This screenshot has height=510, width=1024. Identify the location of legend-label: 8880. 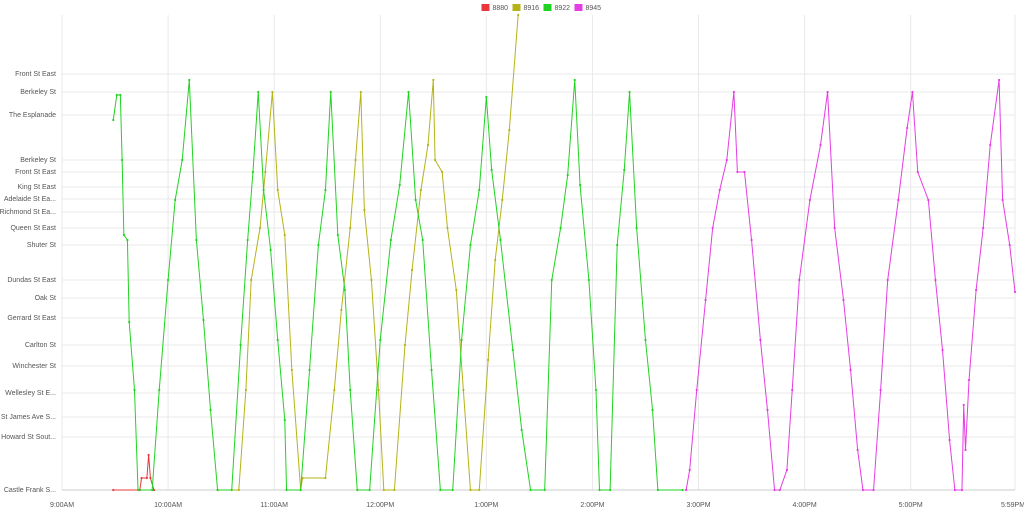
(501, 8).